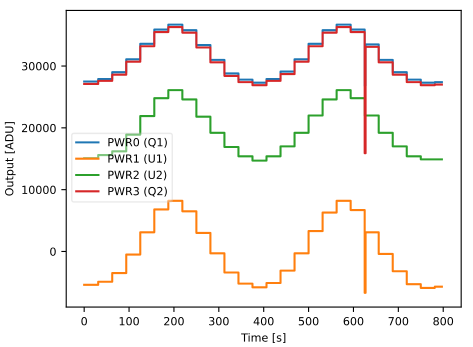  I want to click on legend-label: PWR2 (U2), so click(137, 175).